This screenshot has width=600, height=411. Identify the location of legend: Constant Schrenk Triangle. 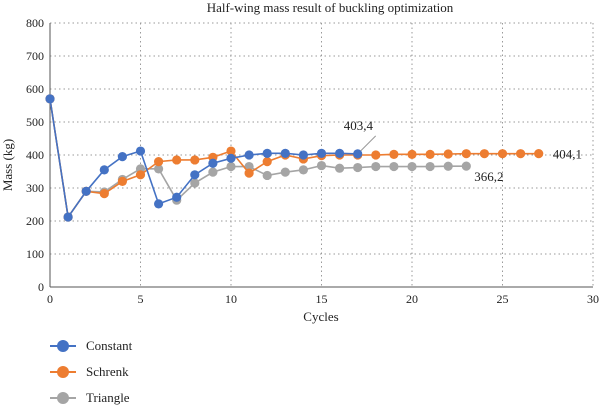
(91, 372).